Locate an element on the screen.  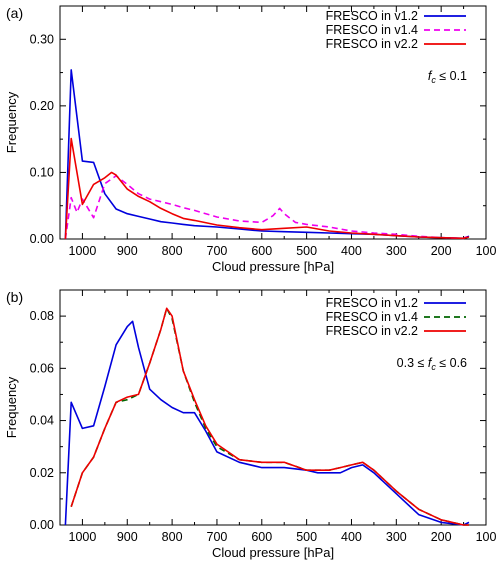
y-tick-label: 0.20 is located at coordinates (42, 106).